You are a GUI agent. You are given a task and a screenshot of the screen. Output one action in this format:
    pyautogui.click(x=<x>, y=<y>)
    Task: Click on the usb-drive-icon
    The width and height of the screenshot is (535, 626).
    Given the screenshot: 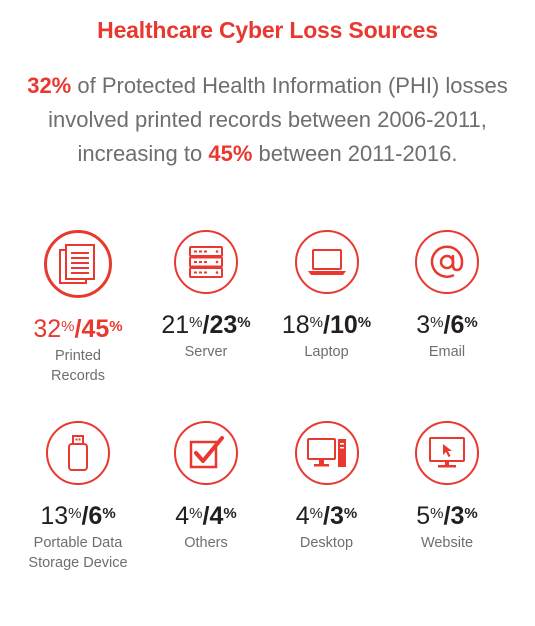 What is the action you would take?
    pyautogui.click(x=78, y=453)
    